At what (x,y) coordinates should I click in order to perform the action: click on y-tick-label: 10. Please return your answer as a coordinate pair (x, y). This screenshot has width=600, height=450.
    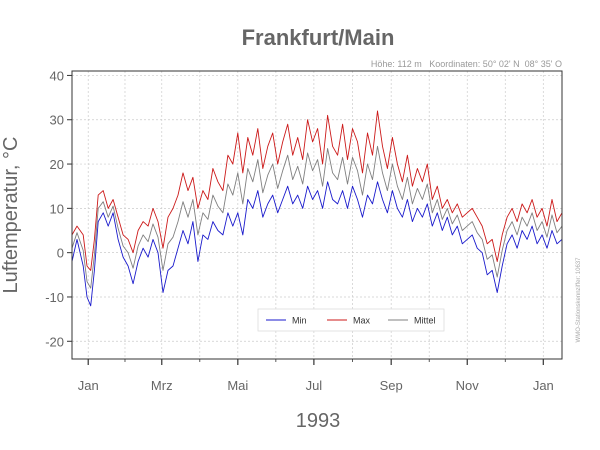
    Looking at the image, I should click on (57, 208).